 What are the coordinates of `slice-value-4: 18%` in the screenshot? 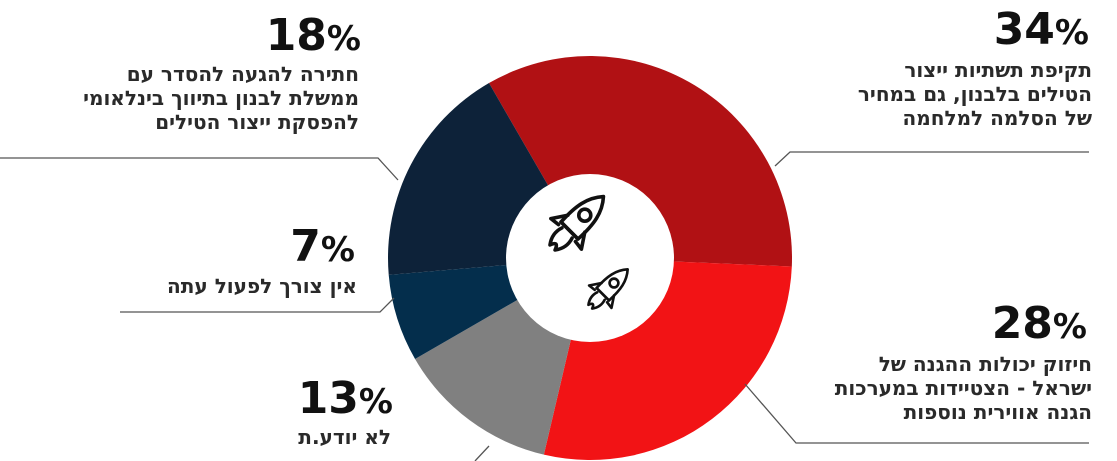 It's located at (313, 35).